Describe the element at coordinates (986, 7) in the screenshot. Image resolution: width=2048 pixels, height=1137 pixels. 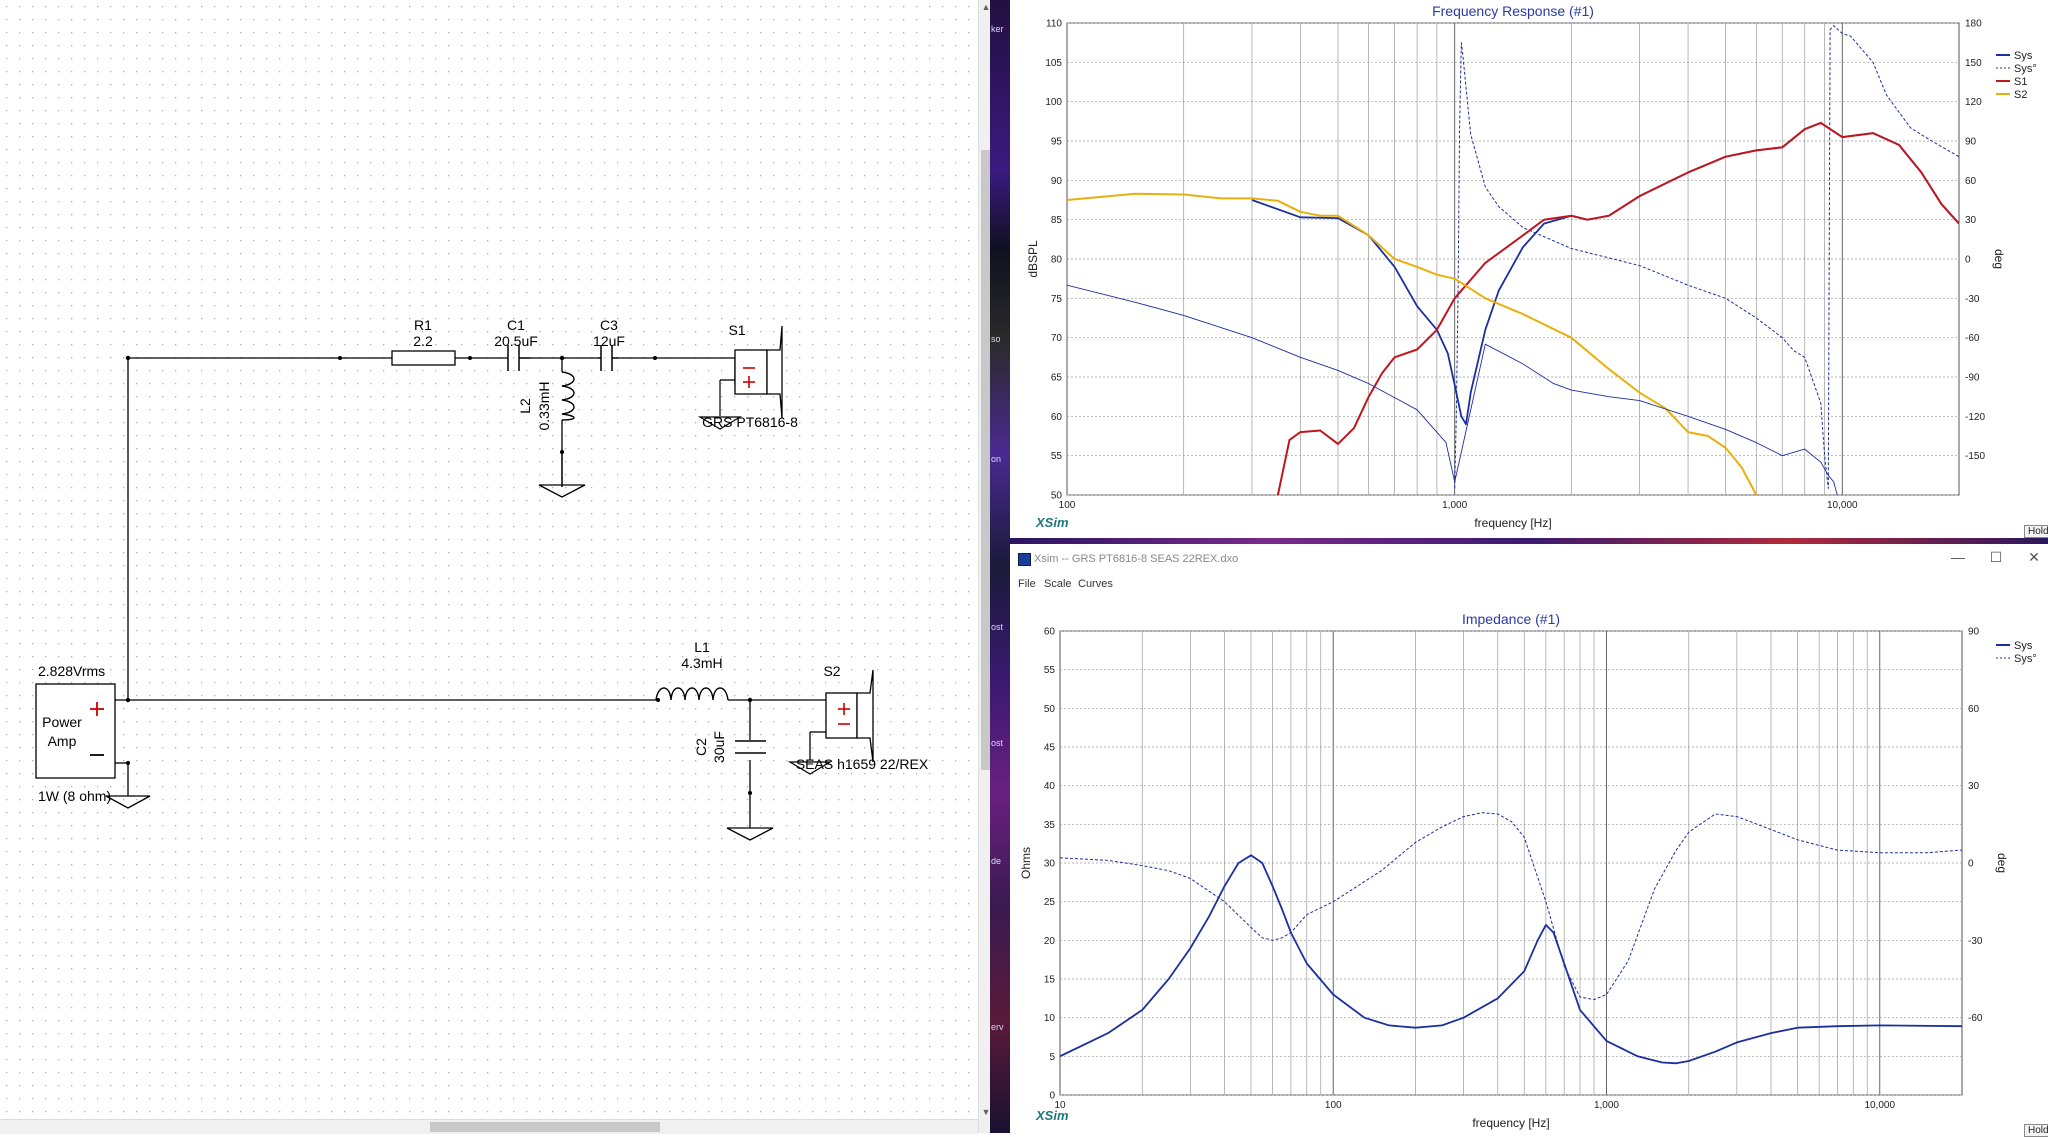
I see `scroll-up-arrow-icon: ▲` at that location.